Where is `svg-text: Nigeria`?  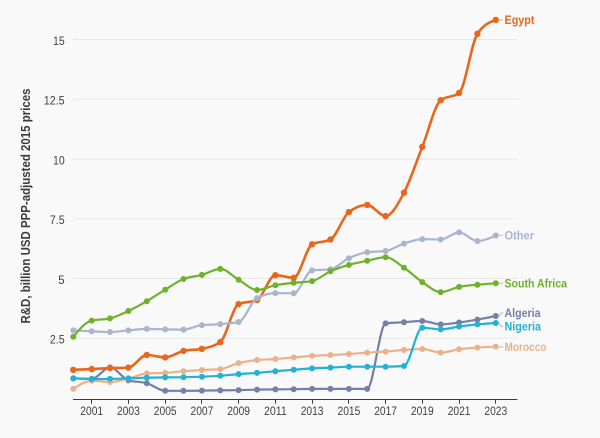 svg-text: Nigeria is located at coordinates (523, 327).